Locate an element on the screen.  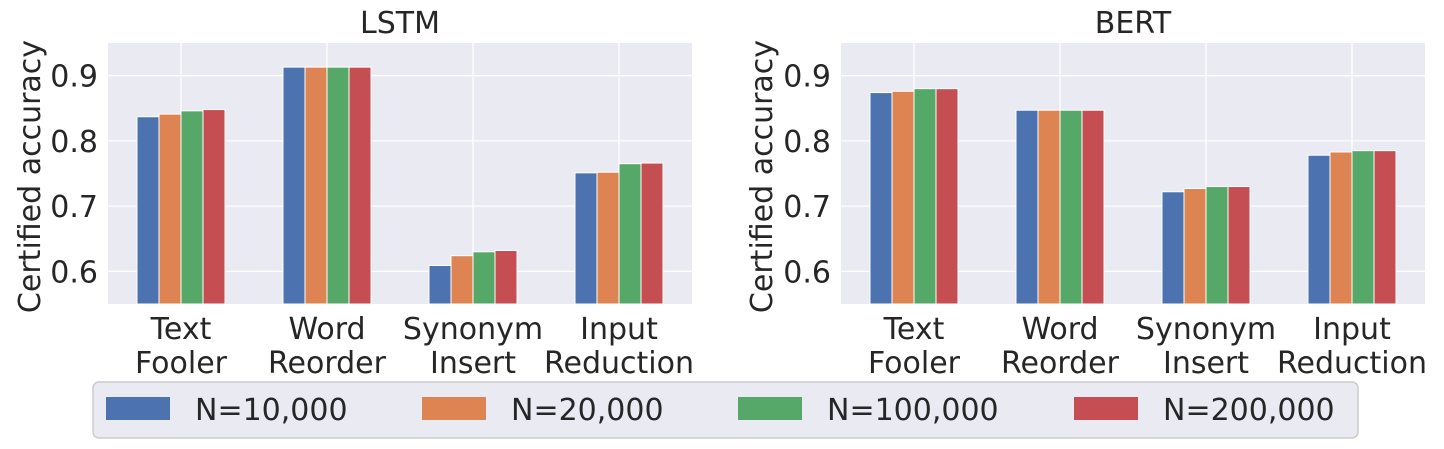
legend-frame is located at coordinates (725, 410).